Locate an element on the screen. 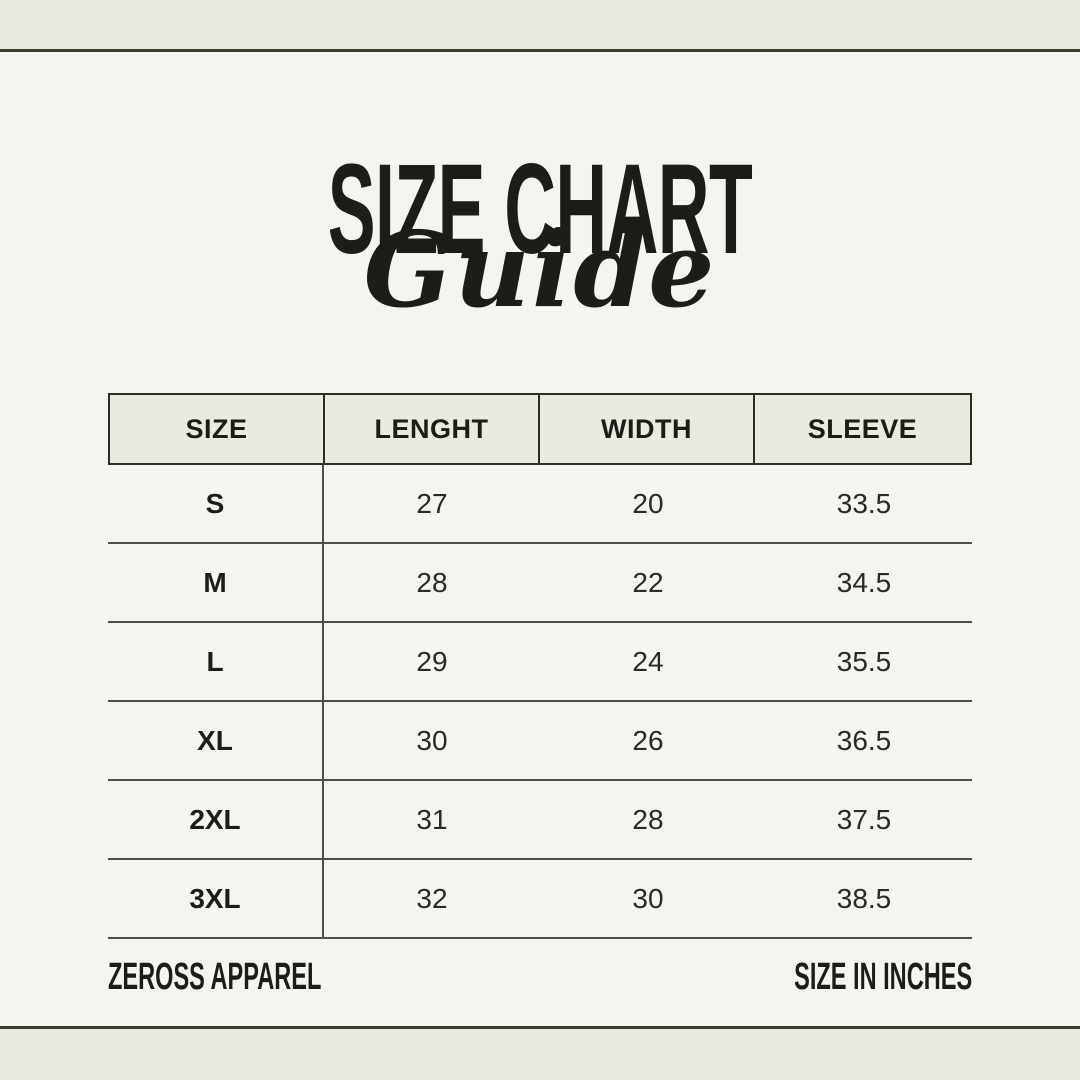  table-header-row: SIZE LENGHT WIDTH SLEEVE is located at coordinates (540, 429).